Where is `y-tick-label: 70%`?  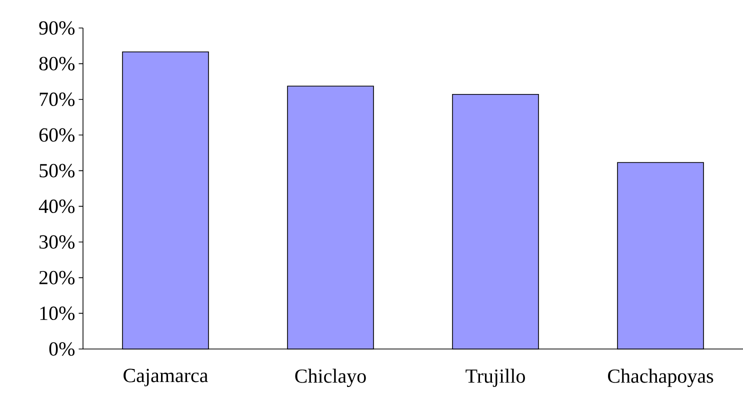
y-tick-label: 70% is located at coordinates (57, 99).